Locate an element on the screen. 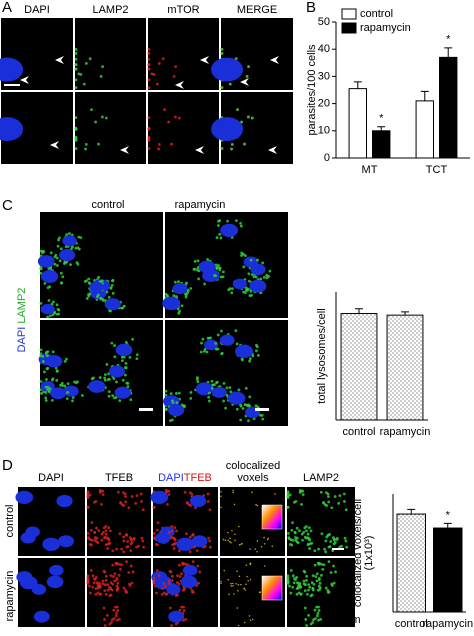 This screenshot has height=636, width=474. stain-label: DAPI LAMP2 is located at coordinates (22, 320).